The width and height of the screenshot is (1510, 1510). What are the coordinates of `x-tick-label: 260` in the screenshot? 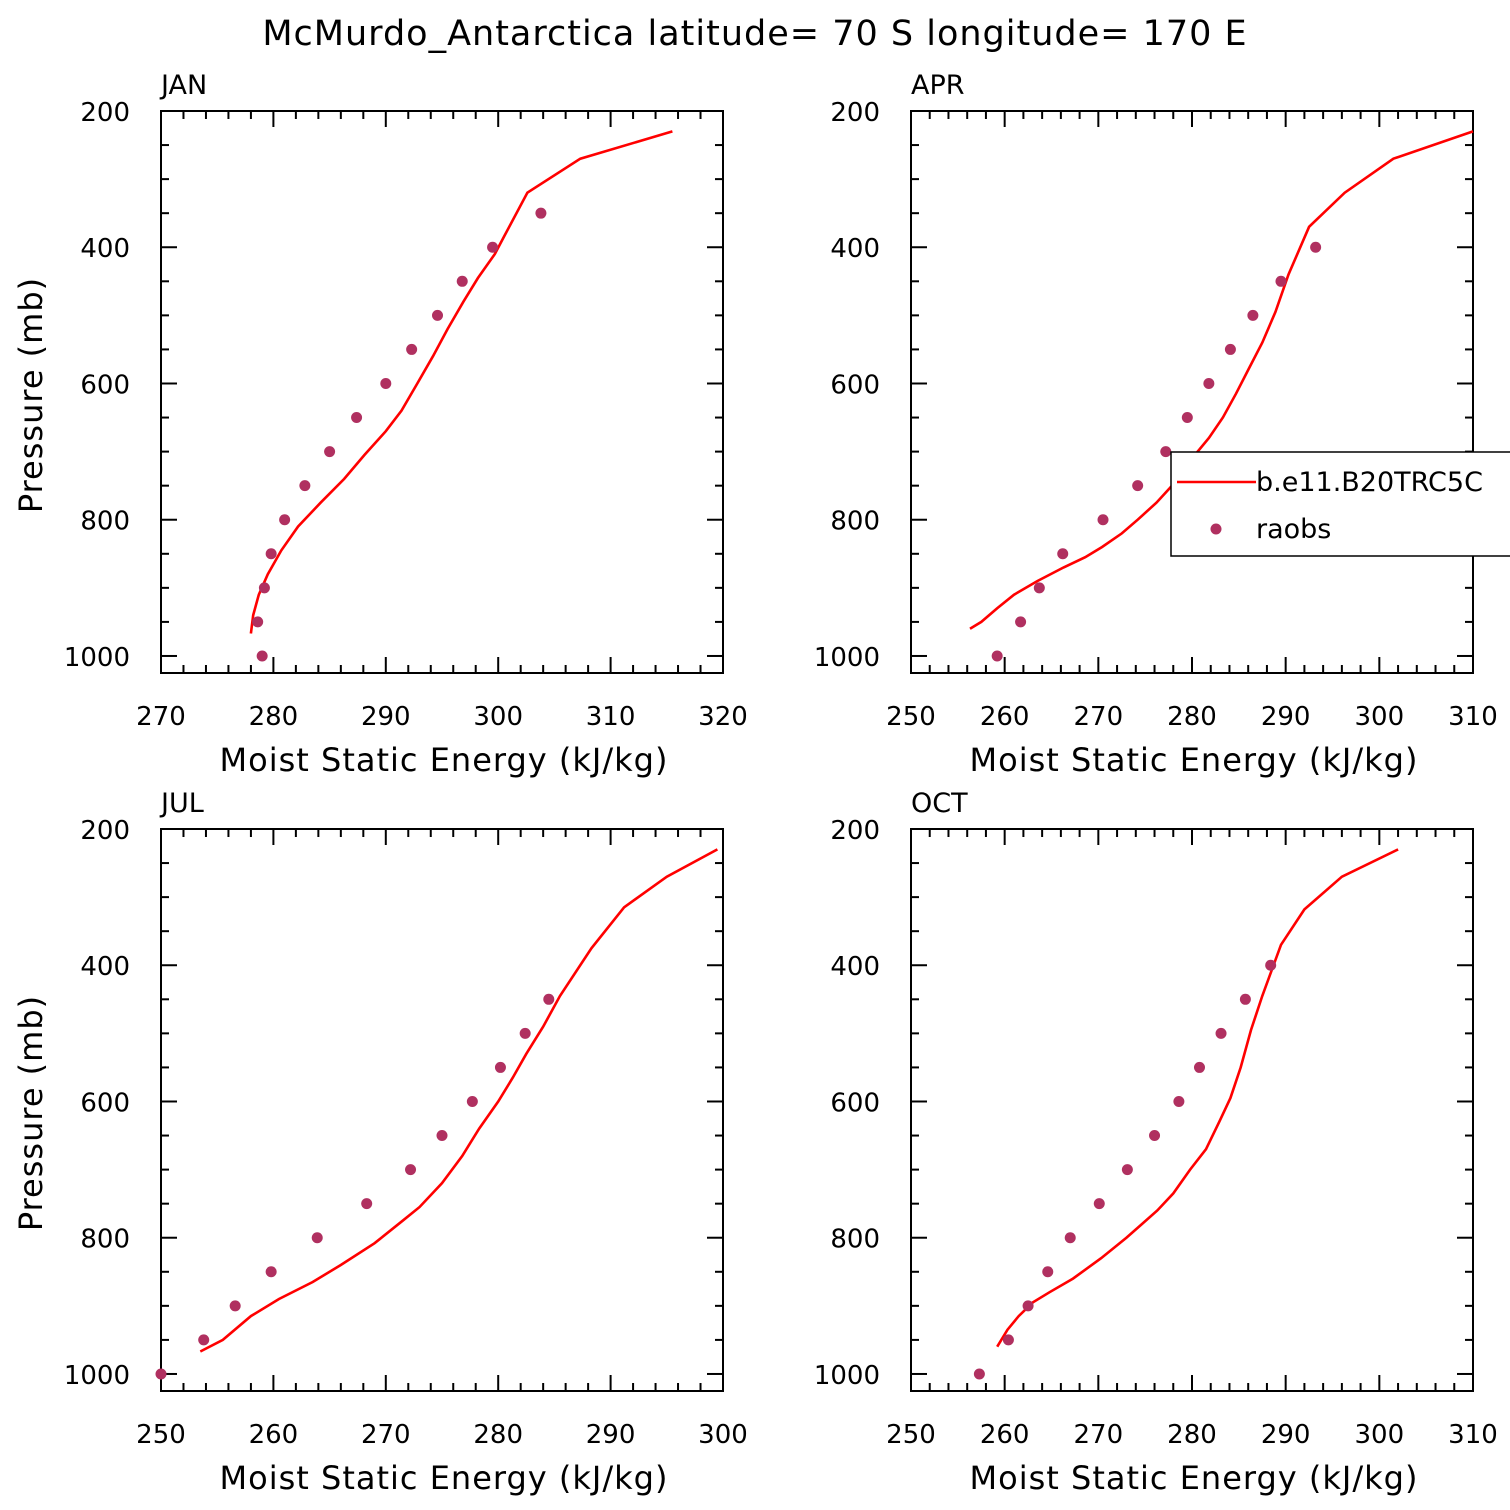 It's located at (274, 1435).